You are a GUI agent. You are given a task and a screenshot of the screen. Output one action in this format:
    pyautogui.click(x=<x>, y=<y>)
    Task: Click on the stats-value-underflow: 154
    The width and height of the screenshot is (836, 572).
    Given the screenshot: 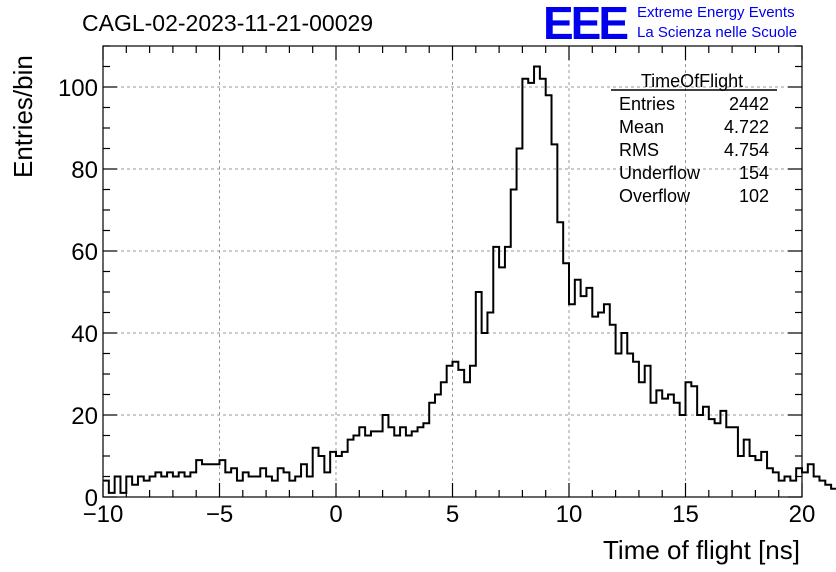 What is the action you would take?
    pyautogui.click(x=754, y=173)
    